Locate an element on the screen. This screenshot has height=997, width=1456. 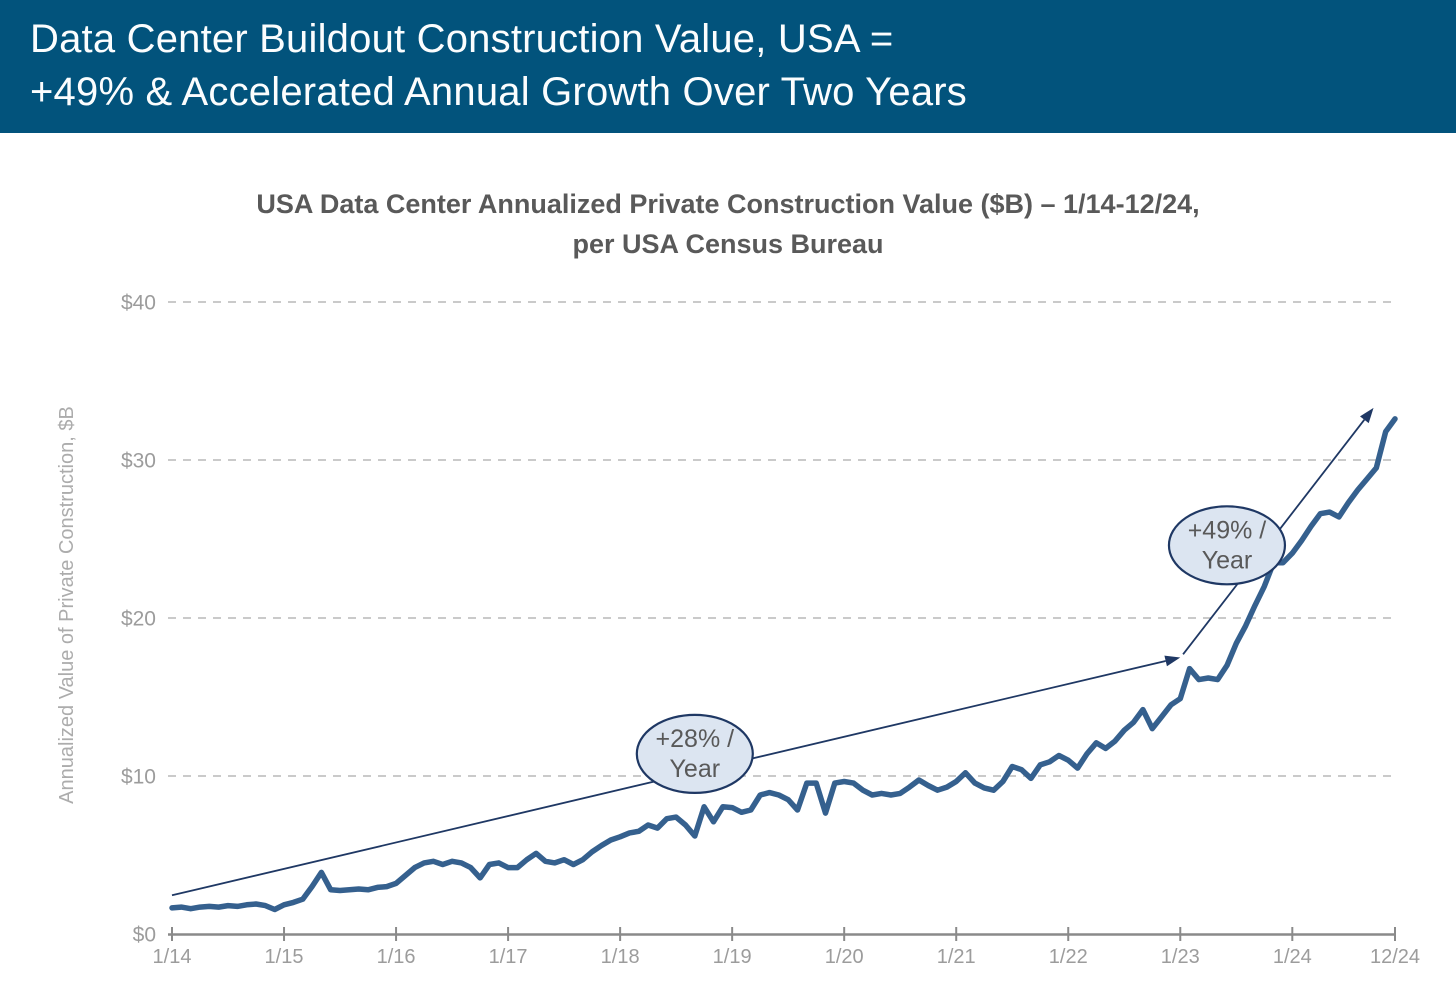
x-tick-label: 1/15 is located at coordinates (284, 957).